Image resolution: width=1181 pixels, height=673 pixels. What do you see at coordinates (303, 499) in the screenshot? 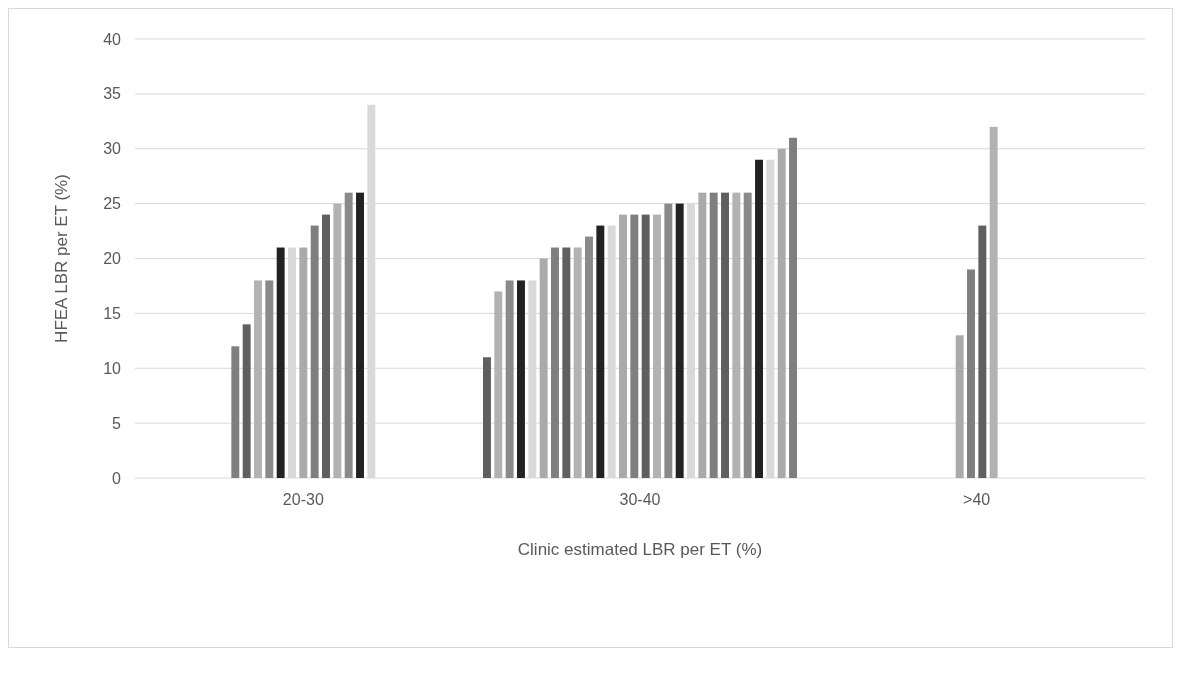
I see `x-tick-label: 20-30` at bounding box center [303, 499].